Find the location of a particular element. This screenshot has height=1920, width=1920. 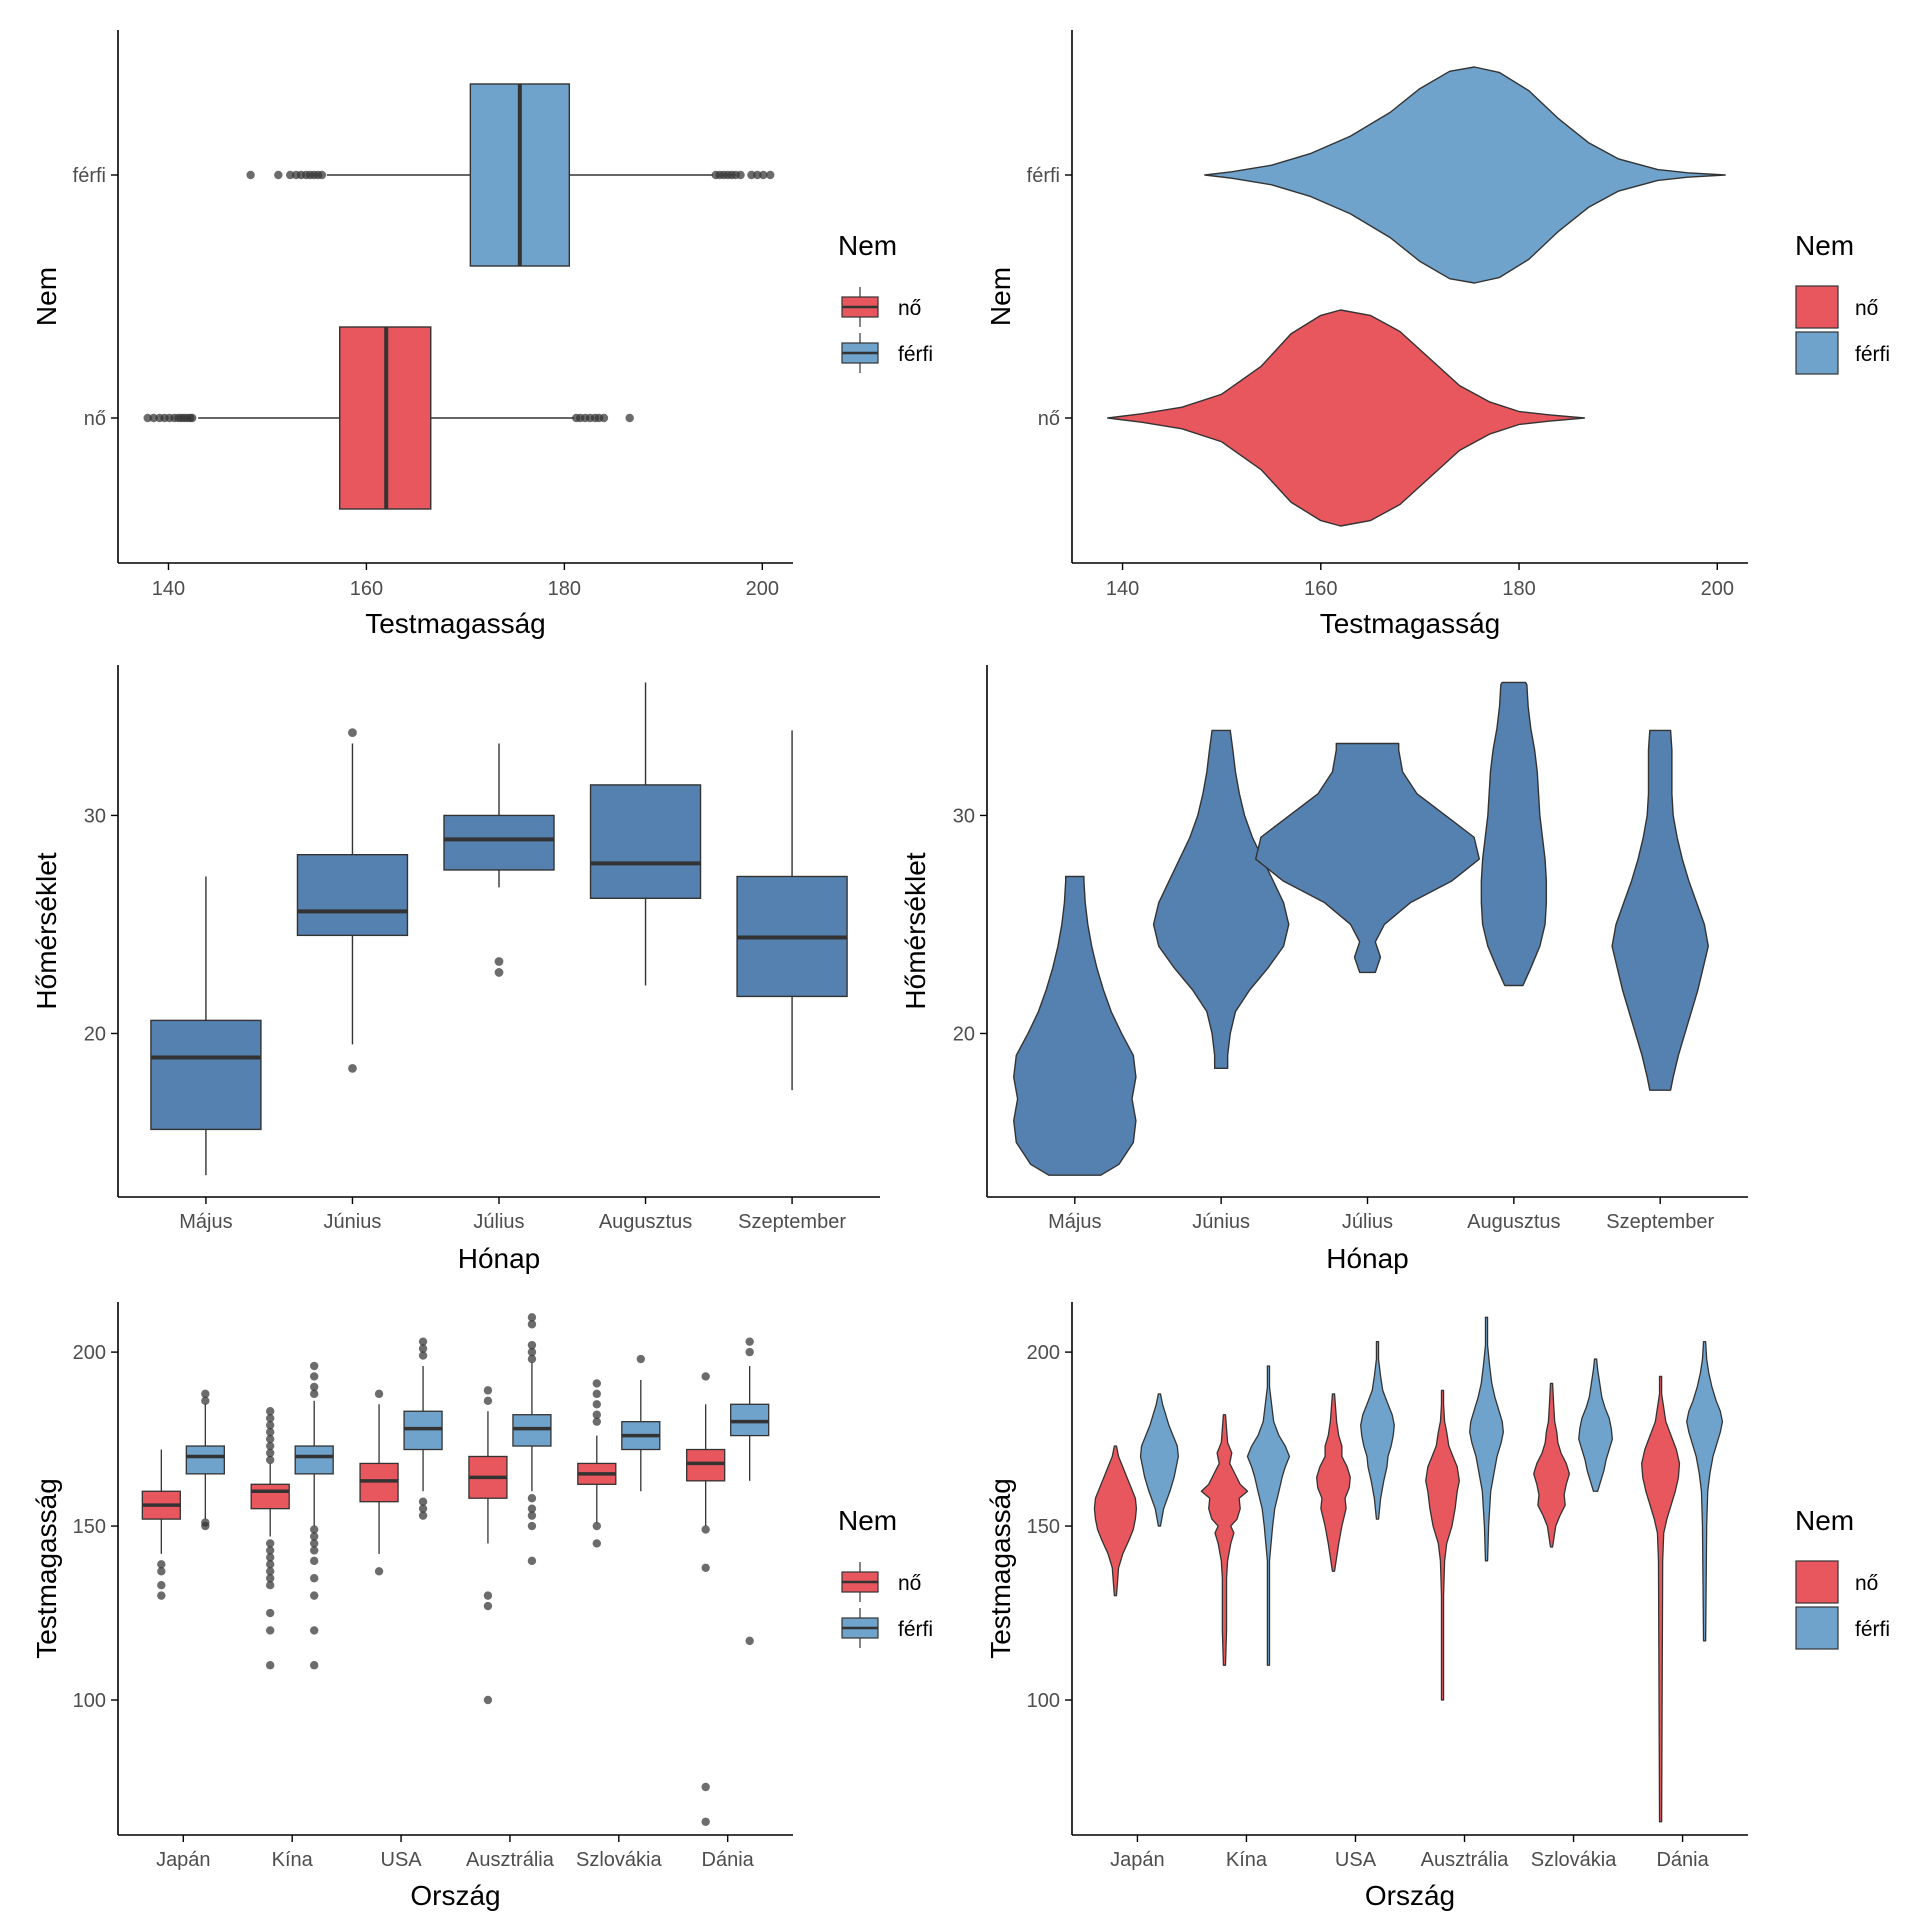

legend-title: Nem is located at coordinates (867, 245).